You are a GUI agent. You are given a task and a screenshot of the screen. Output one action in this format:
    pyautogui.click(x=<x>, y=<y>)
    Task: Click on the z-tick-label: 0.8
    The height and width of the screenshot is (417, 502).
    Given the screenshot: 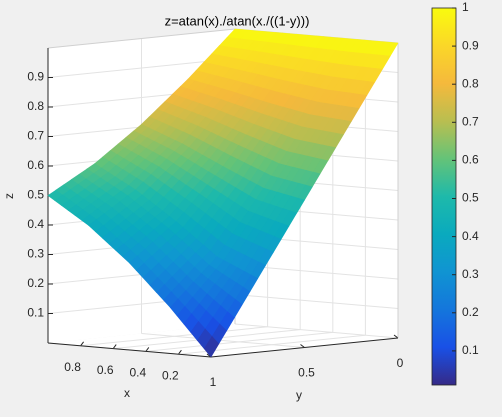 What is the action you would take?
    pyautogui.click(x=35, y=106)
    